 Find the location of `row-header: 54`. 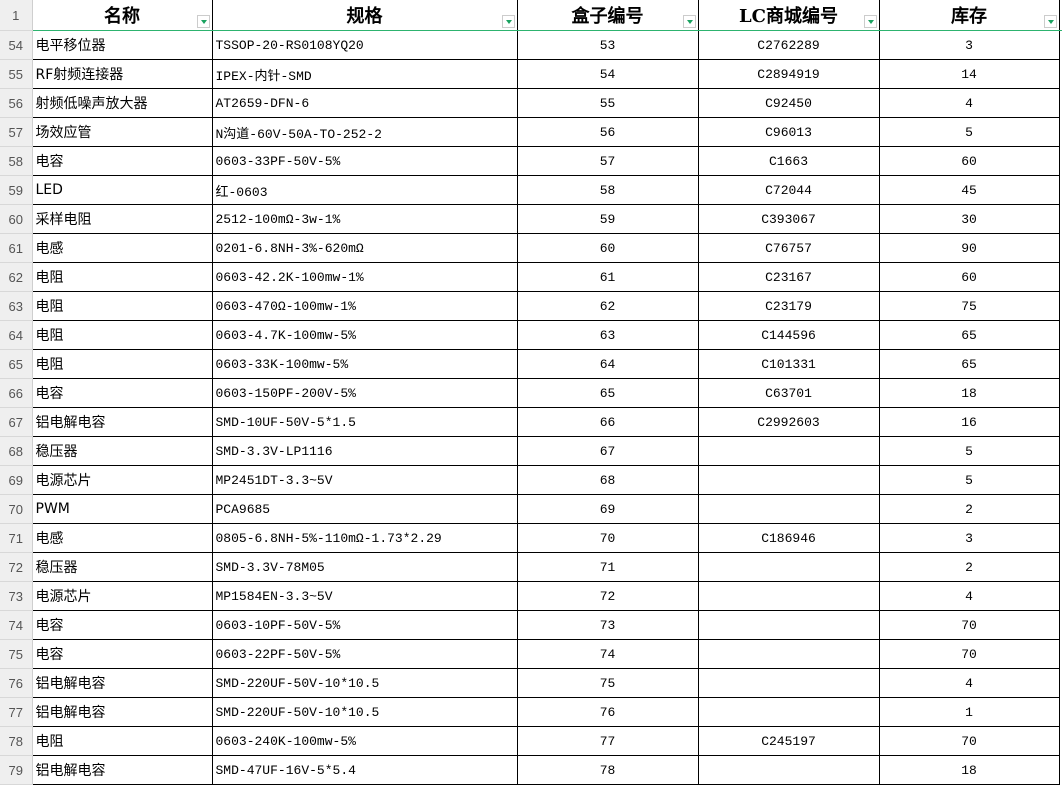

row-header: 54 is located at coordinates (16, 45).